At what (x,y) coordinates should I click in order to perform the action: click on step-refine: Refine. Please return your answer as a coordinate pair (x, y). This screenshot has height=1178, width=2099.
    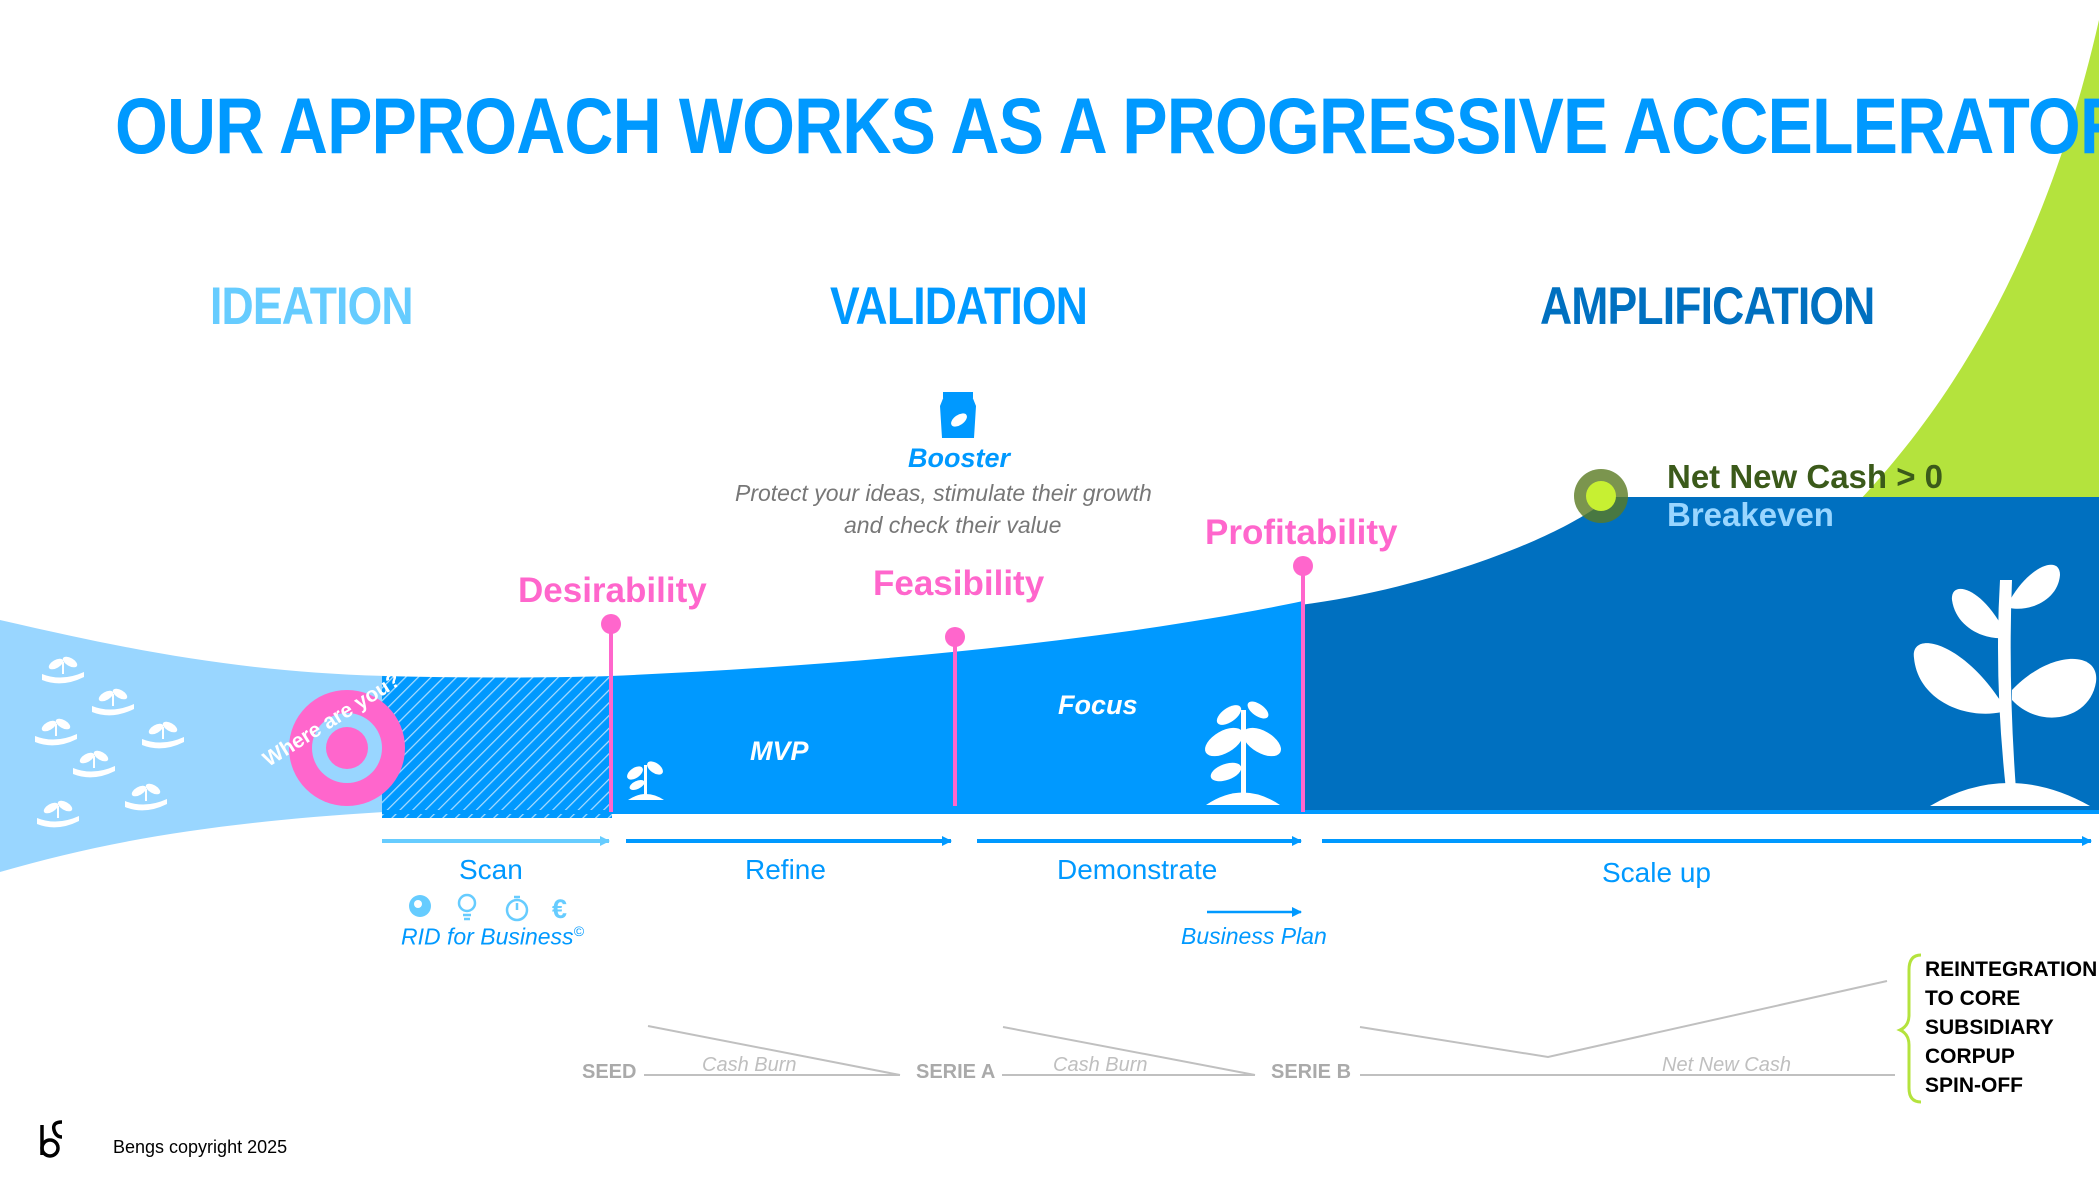
    Looking at the image, I should click on (785, 869).